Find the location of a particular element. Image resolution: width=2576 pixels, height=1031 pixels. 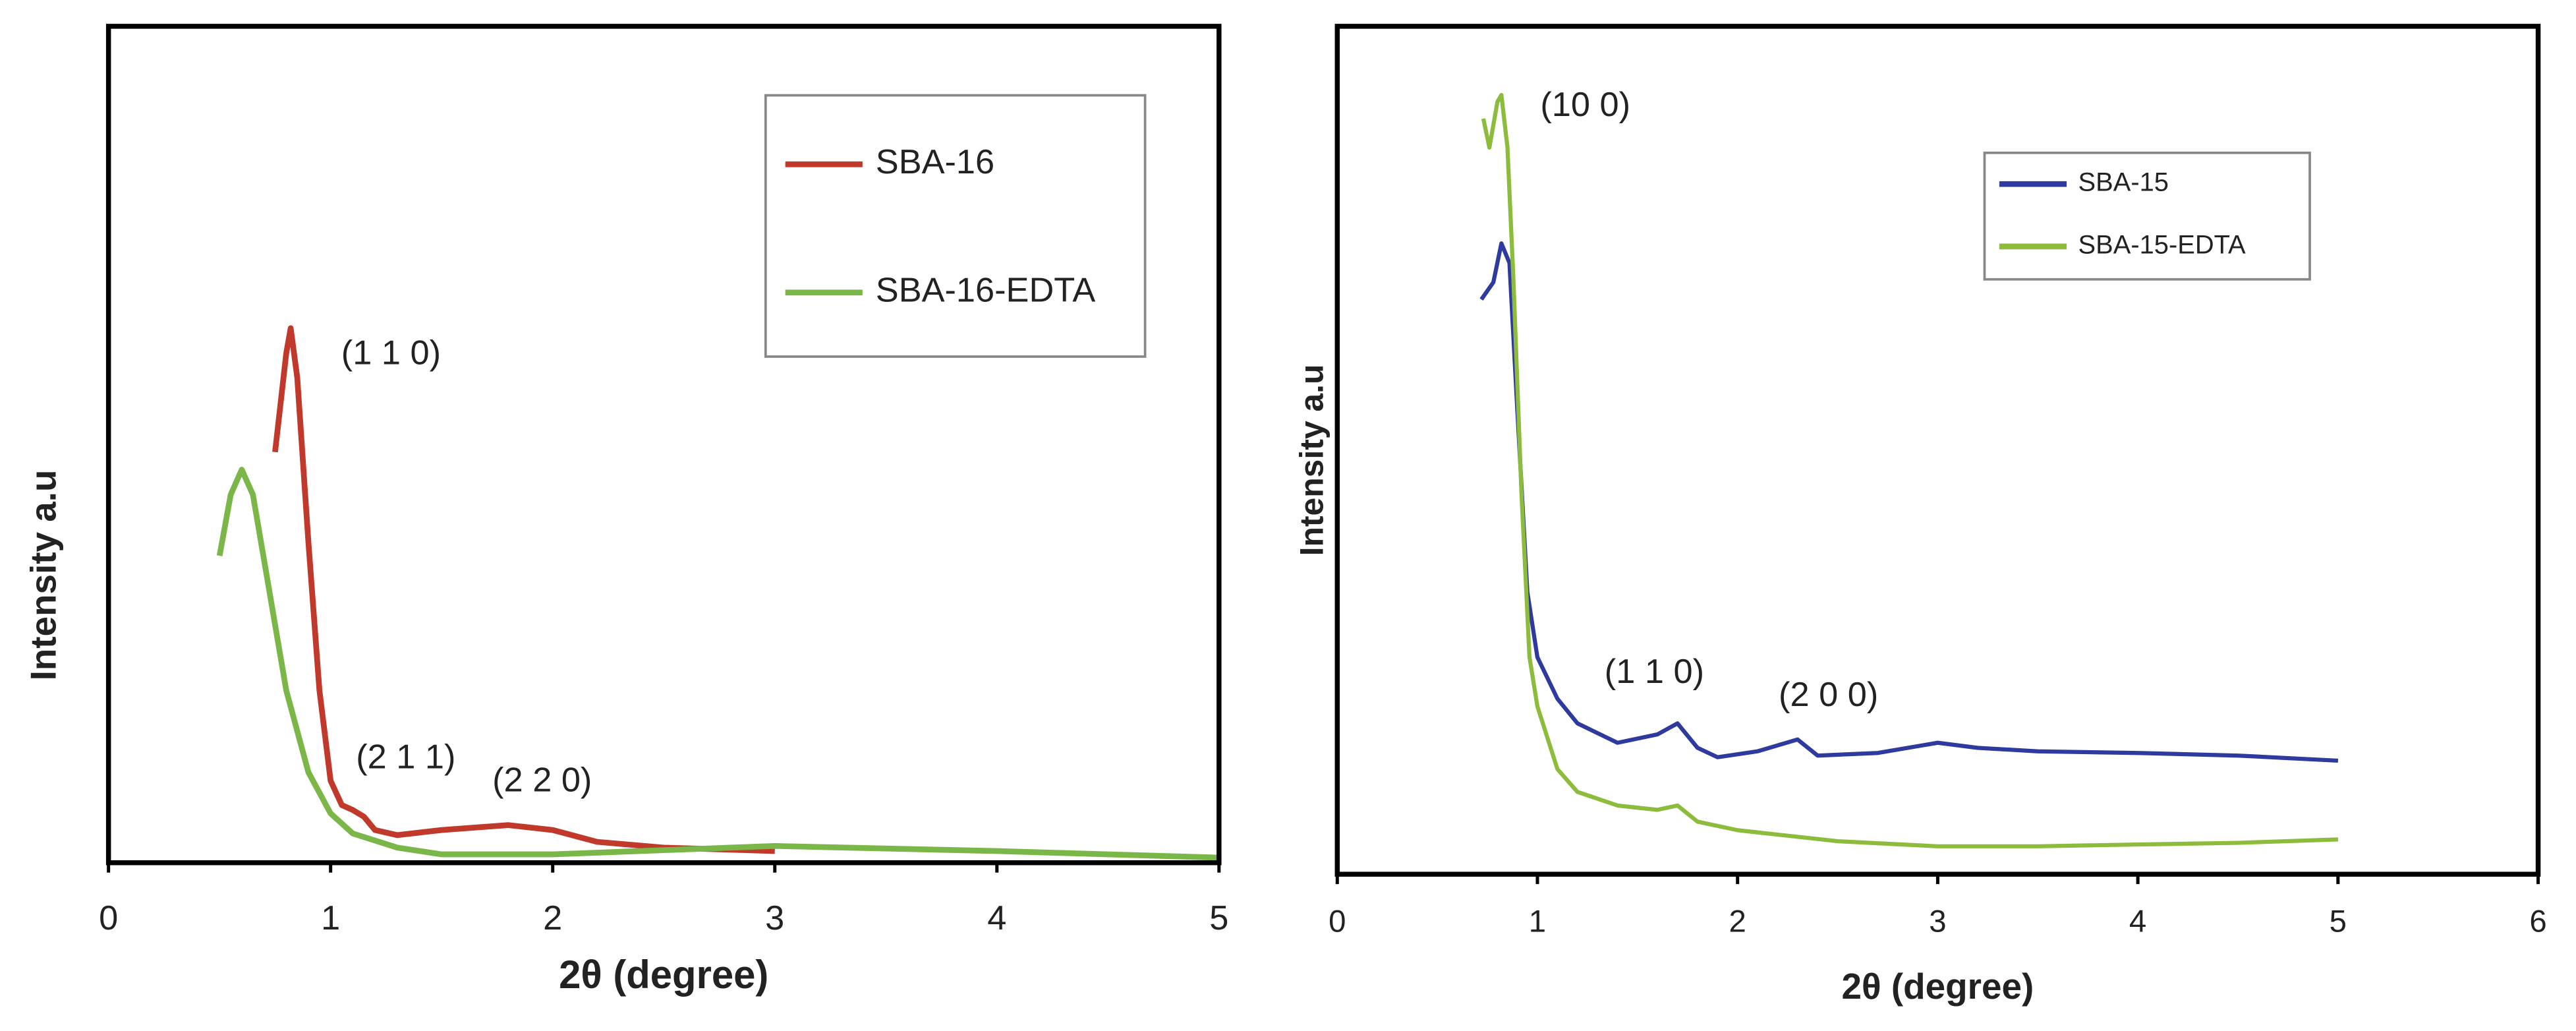

annotation: (2 2 0) is located at coordinates (542, 780).